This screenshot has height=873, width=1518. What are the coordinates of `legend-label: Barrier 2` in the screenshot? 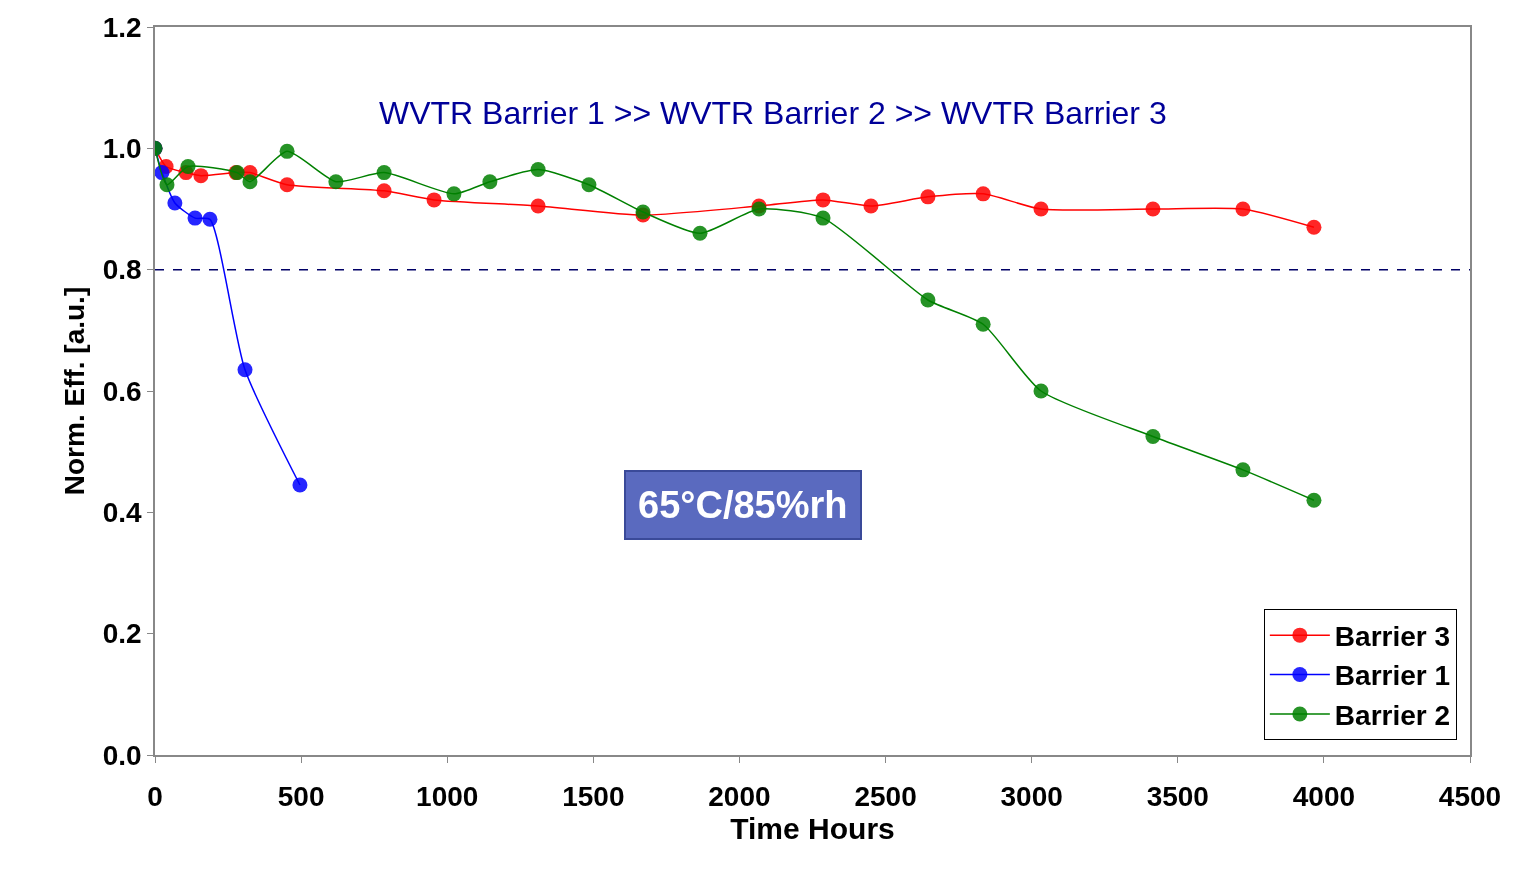 It's located at (1392, 715).